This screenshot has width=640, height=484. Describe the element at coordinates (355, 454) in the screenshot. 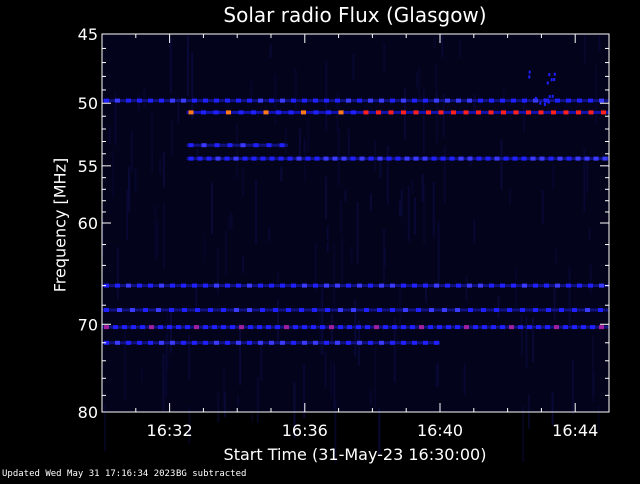

I see `x-axis-label: Start Time (31-May-23 16:30:00)` at that location.